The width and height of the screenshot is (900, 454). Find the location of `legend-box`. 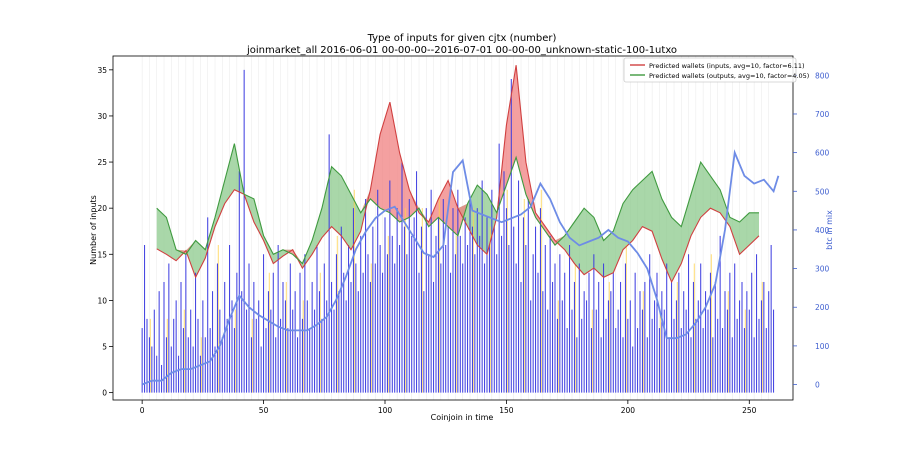

legend-box is located at coordinates (710, 70).